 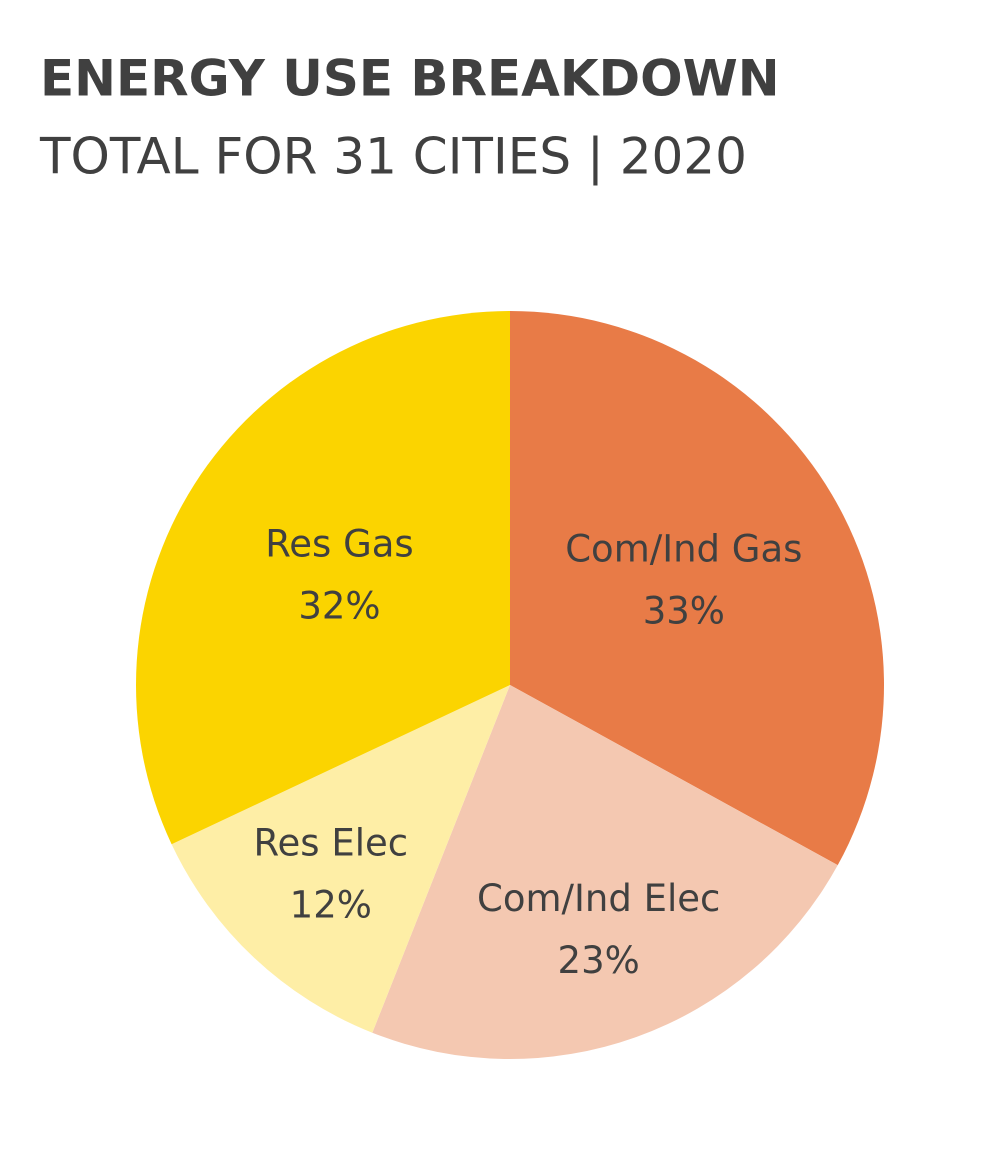 I want to click on slice-label: Res Gas, so click(x=339, y=543).